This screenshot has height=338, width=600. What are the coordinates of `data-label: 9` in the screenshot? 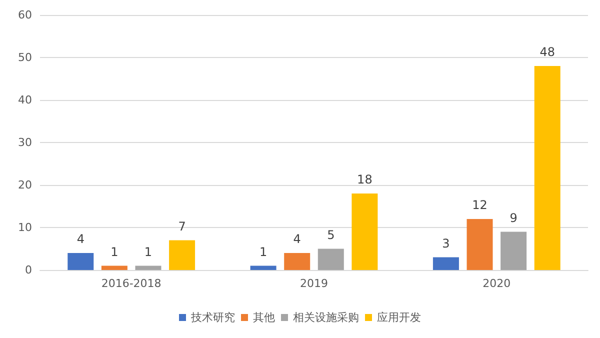 It's located at (514, 217).